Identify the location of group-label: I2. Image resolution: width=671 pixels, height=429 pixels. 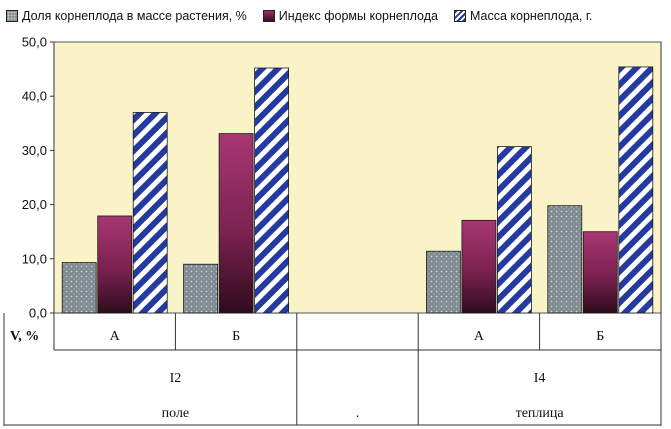
(176, 378).